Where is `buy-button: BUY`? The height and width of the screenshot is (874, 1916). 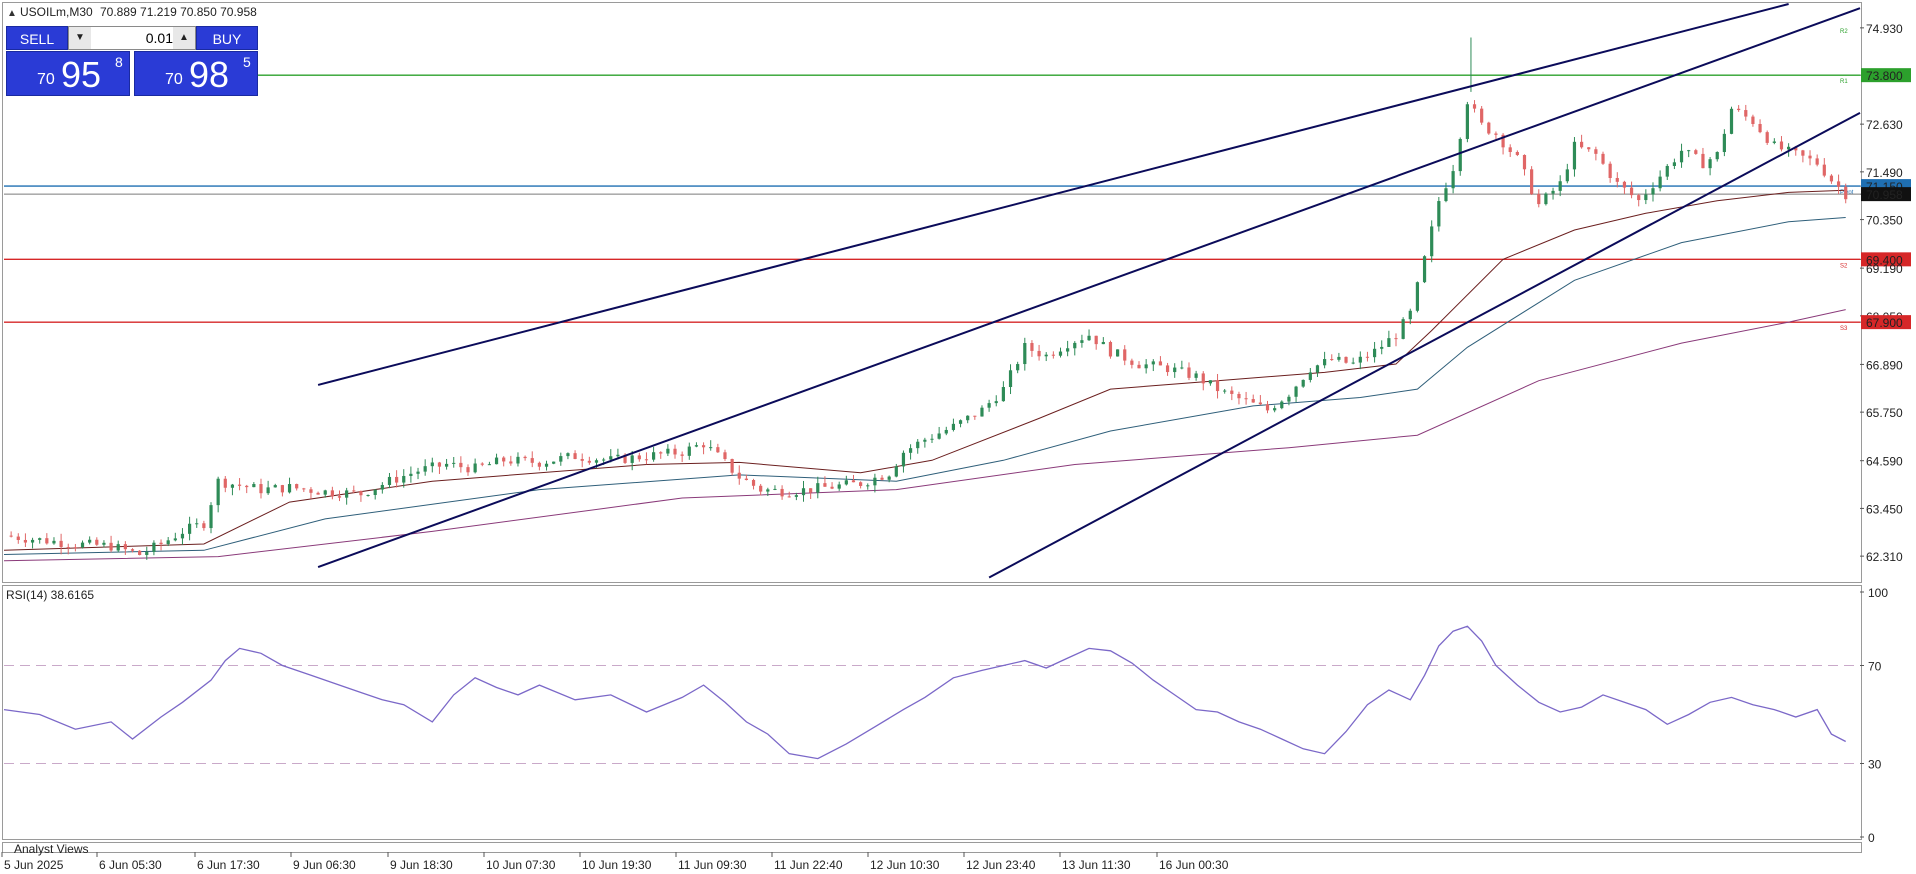
buy-button: BUY is located at coordinates (227, 38).